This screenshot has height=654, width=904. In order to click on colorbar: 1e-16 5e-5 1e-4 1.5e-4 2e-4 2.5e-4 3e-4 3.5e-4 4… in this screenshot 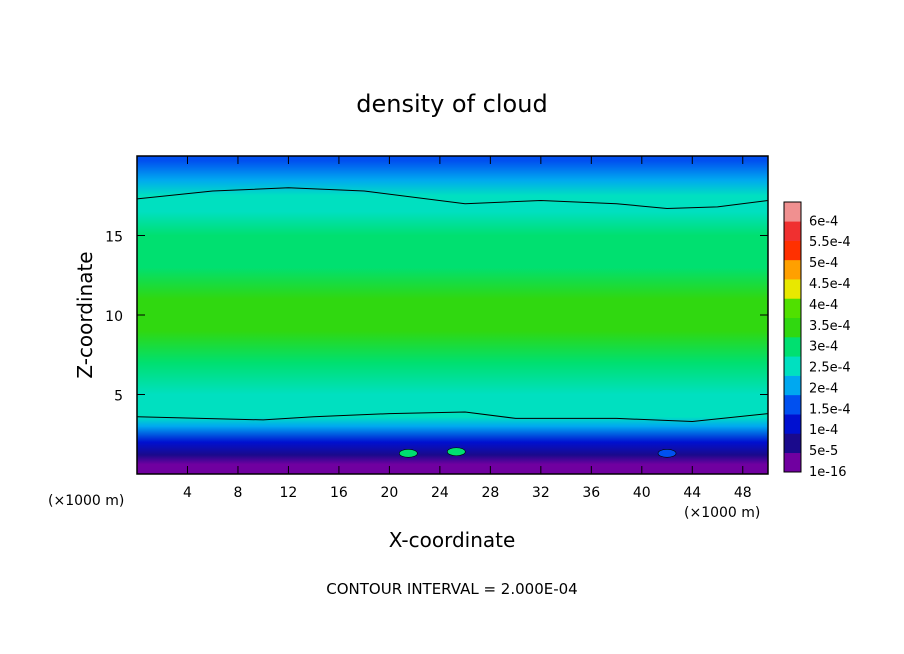, I will do `click(817, 340)`.